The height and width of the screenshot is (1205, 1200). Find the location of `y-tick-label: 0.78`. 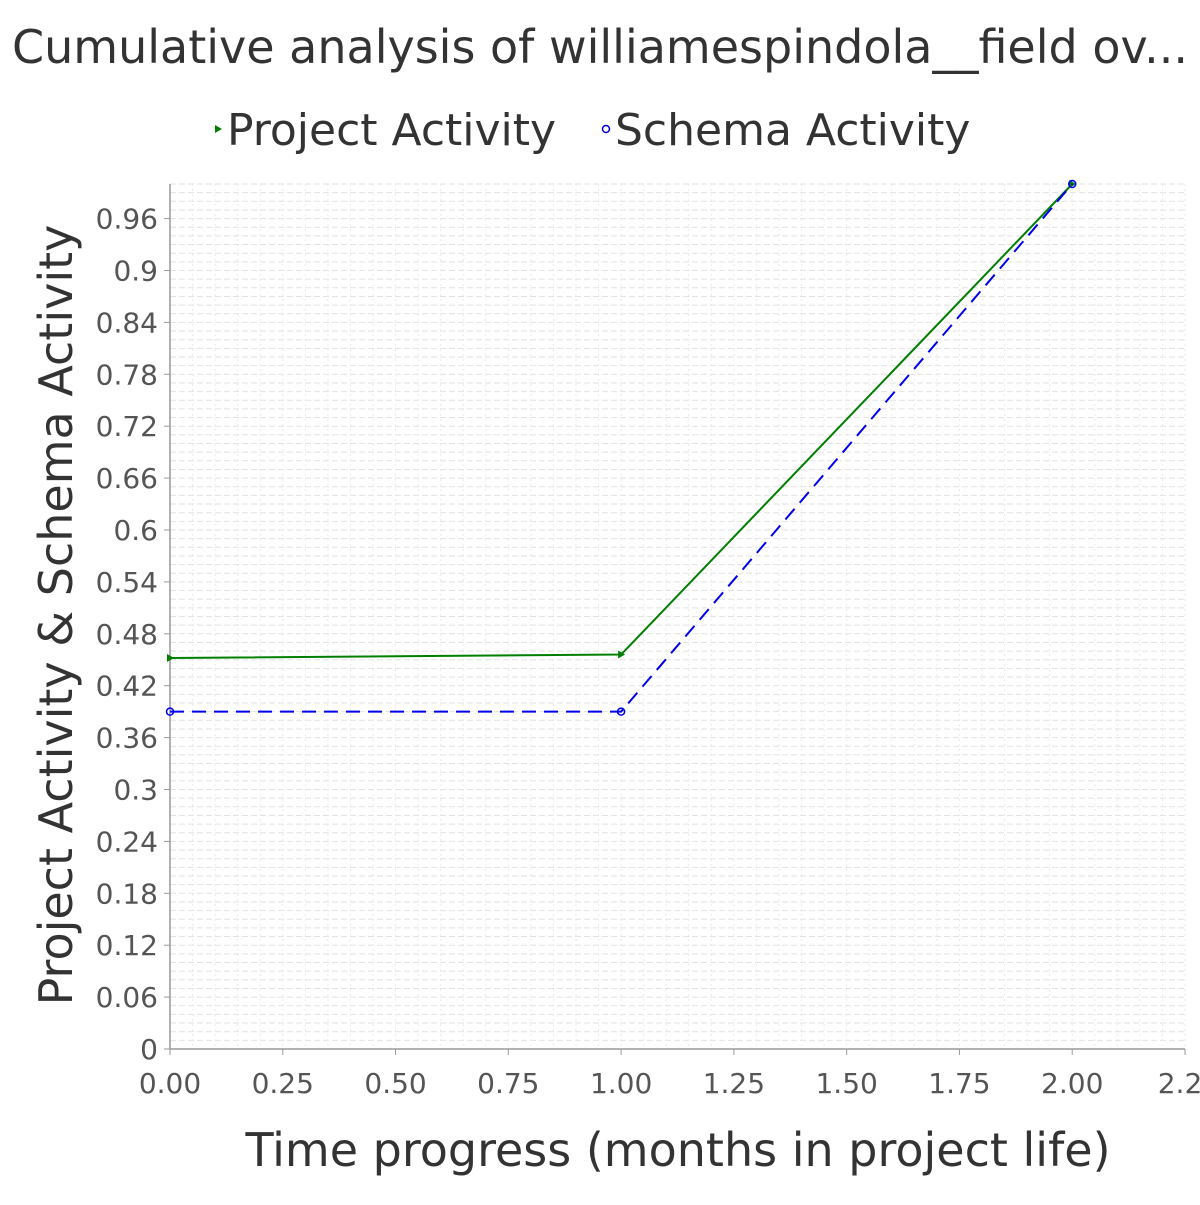

y-tick-label: 0.78 is located at coordinates (127, 374).